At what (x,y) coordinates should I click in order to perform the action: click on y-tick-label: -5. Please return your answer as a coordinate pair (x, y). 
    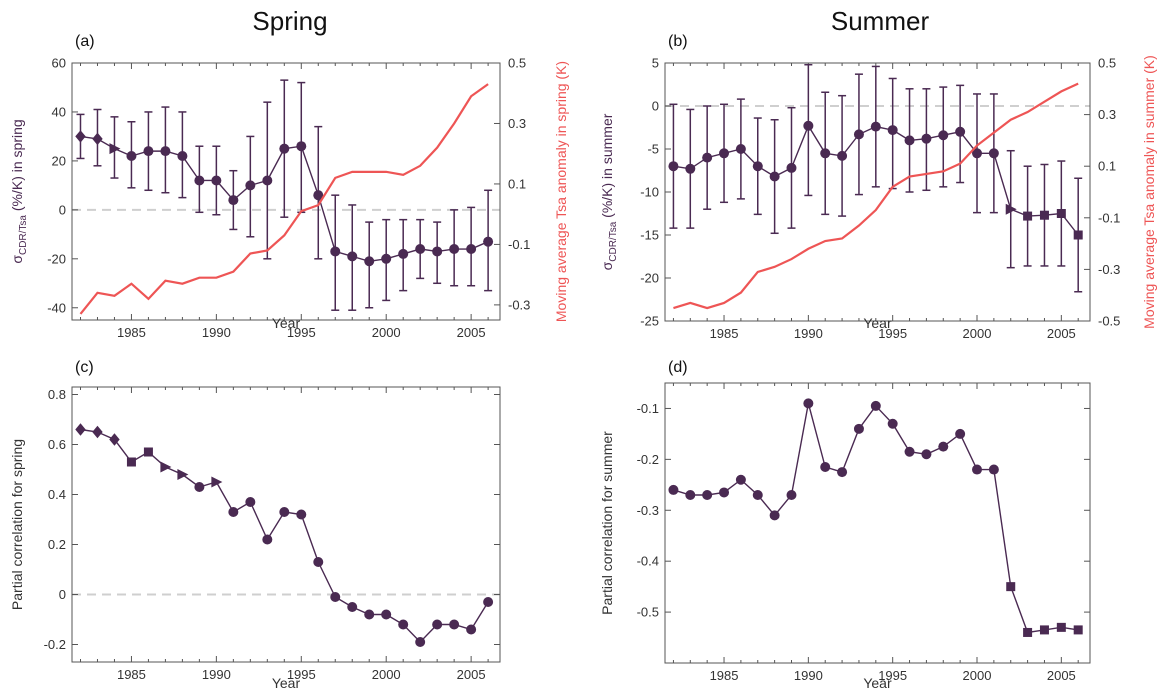
    Looking at the image, I should click on (653, 149).